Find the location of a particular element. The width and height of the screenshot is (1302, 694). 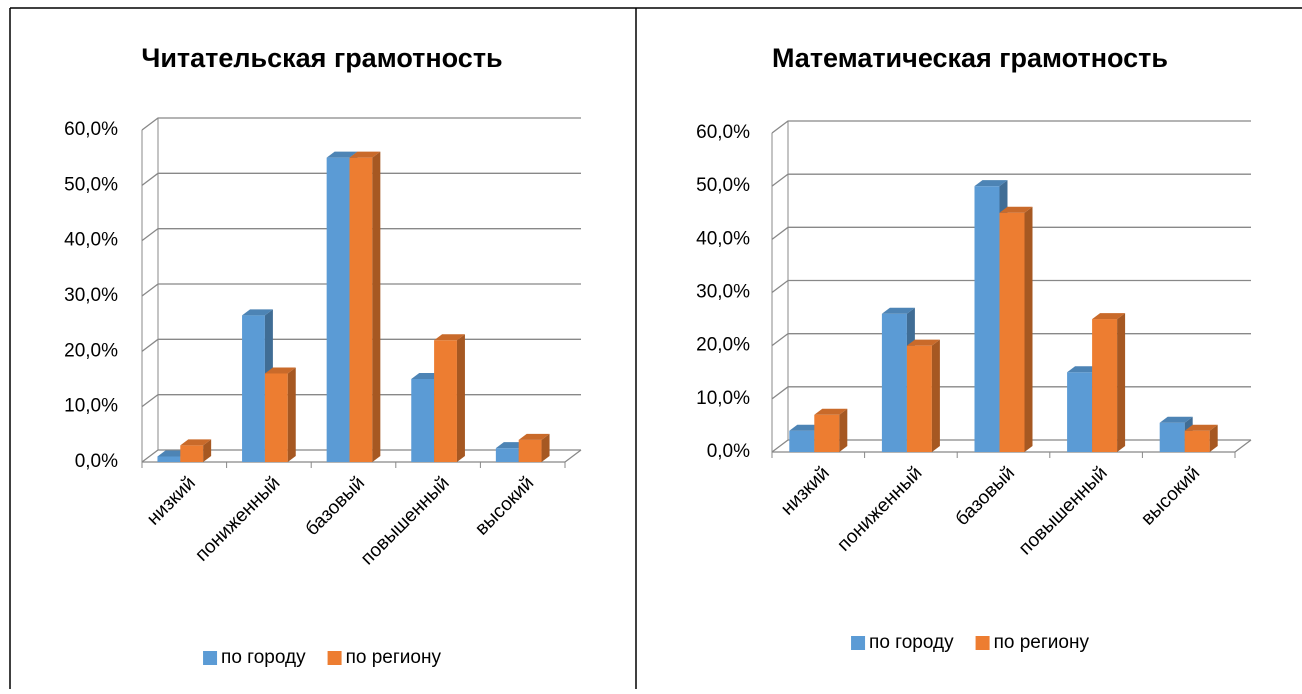

chart-title: Читательская грамотность is located at coordinates (321, 58).